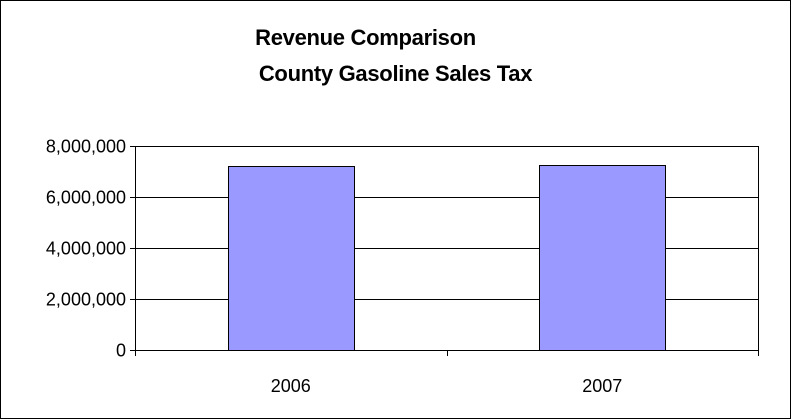 The width and height of the screenshot is (791, 419). I want to click on y-tick-label: 6,000,000, so click(86, 198).